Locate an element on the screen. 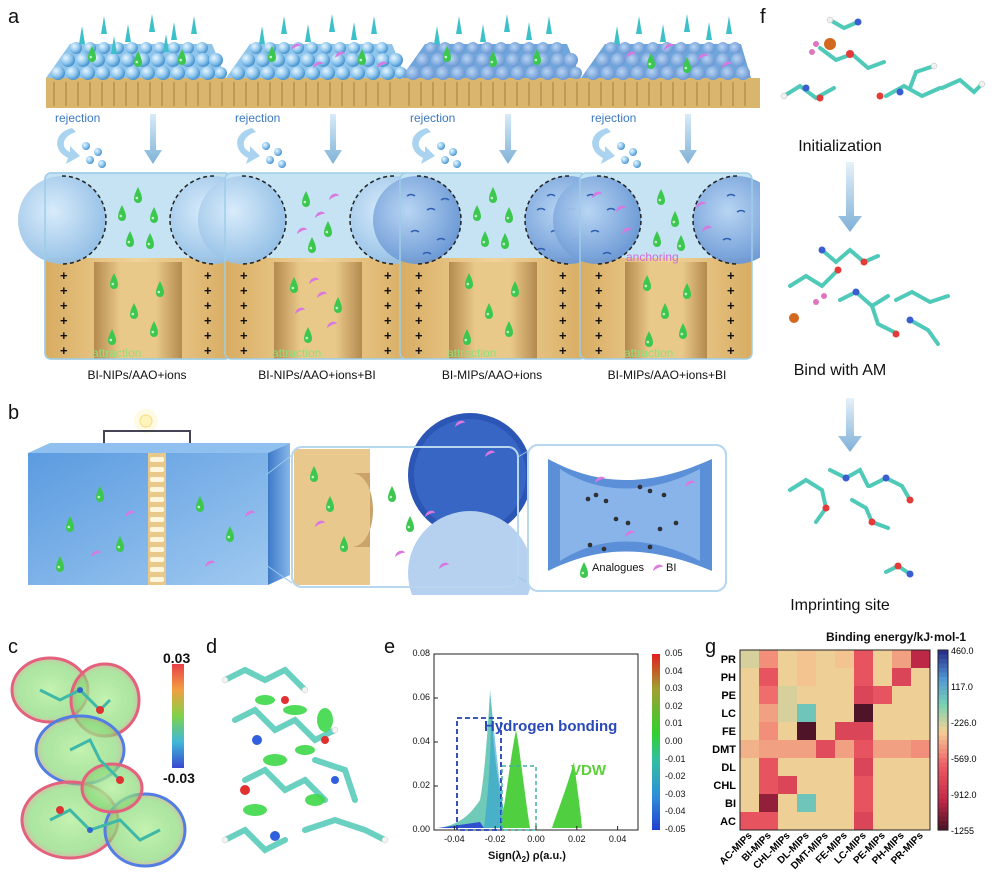 Image resolution: width=1000 pixels, height=891 pixels. heatmap-cell-BI-BI-MIPs is located at coordinates (769, 803).